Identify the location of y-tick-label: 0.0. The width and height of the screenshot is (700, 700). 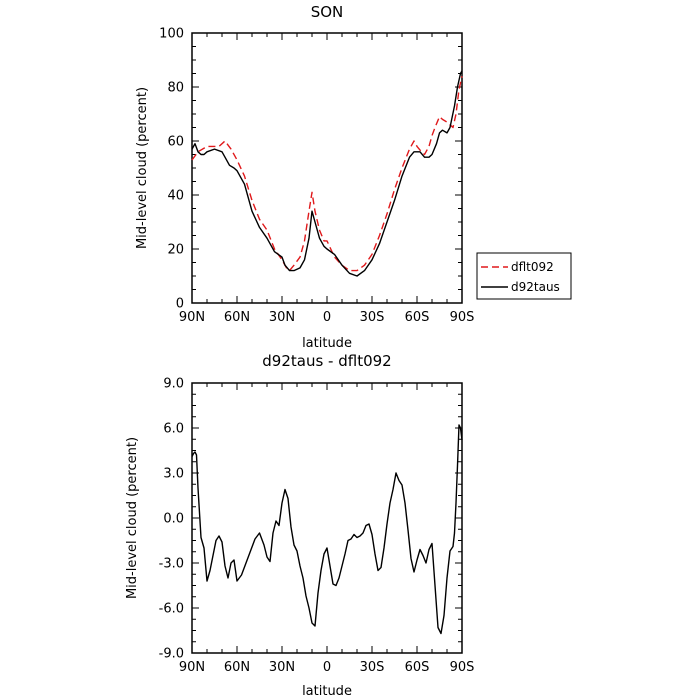
(173, 519).